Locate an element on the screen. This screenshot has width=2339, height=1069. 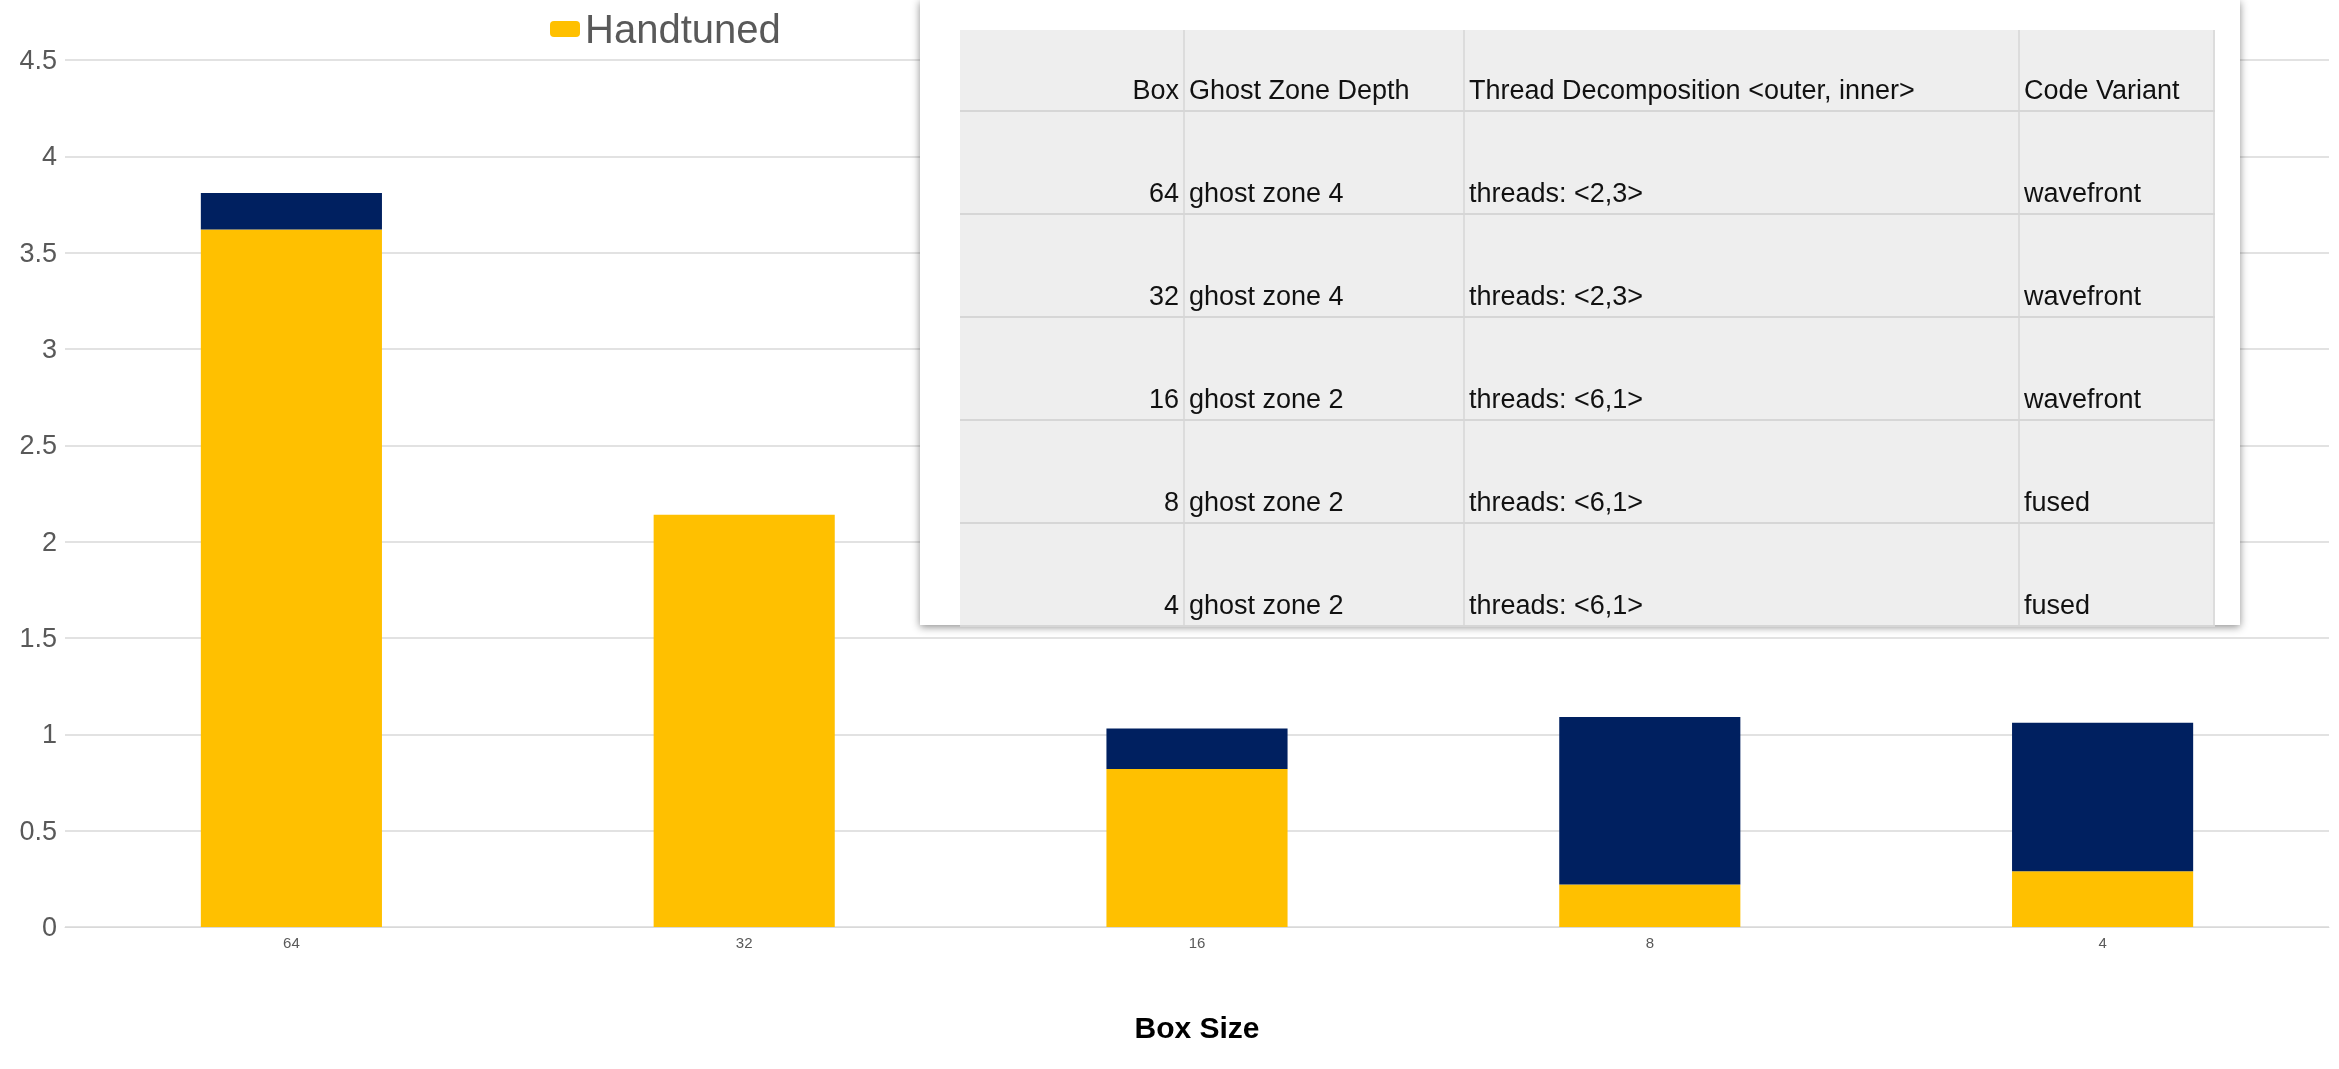
annotation: Box is located at coordinates (1072, 70).